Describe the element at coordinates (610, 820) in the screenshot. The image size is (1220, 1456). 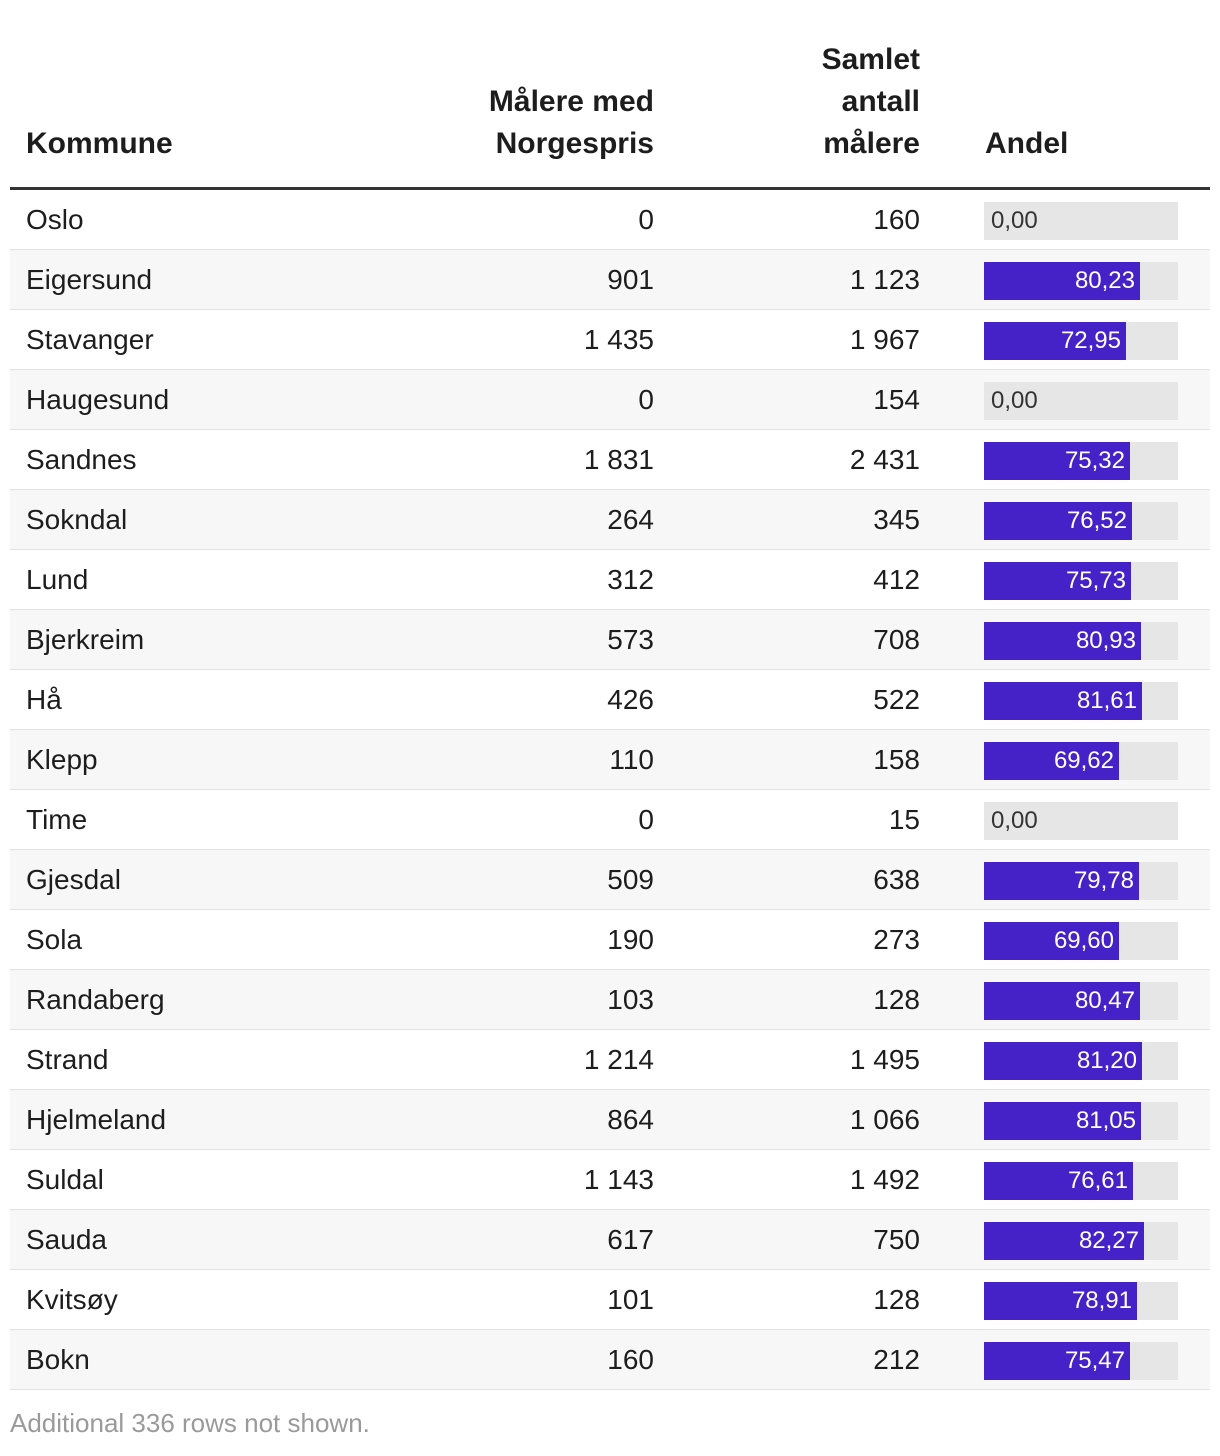
I see `table-row: Time 0 15 0,00` at that location.